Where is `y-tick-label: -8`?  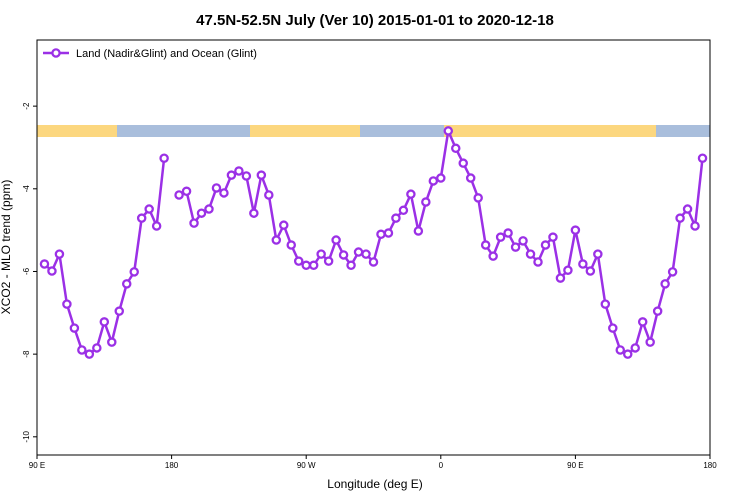 y-tick-label: -8 is located at coordinates (26, 354).